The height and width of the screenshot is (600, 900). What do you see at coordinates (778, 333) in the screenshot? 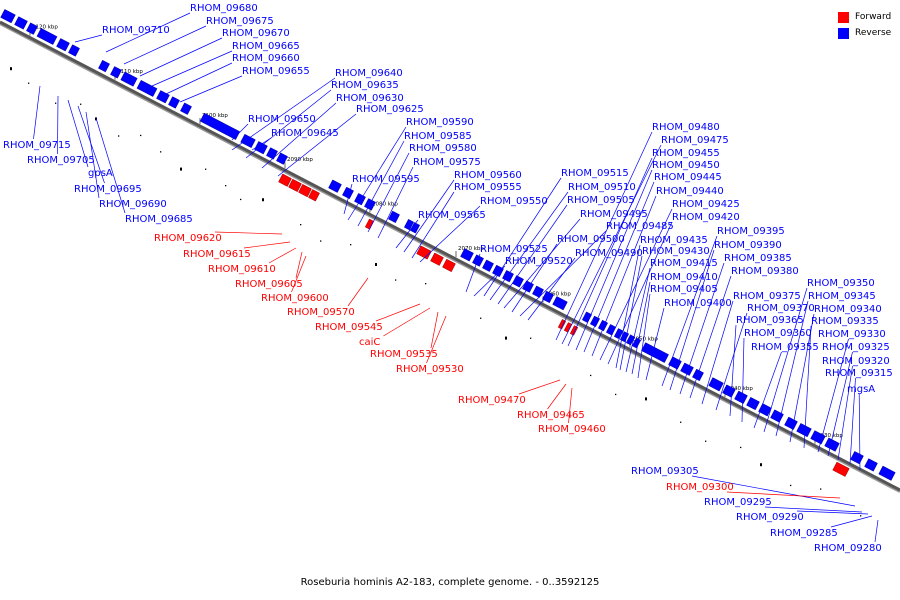
I see `gene-label: RHOM_09360` at bounding box center [778, 333].